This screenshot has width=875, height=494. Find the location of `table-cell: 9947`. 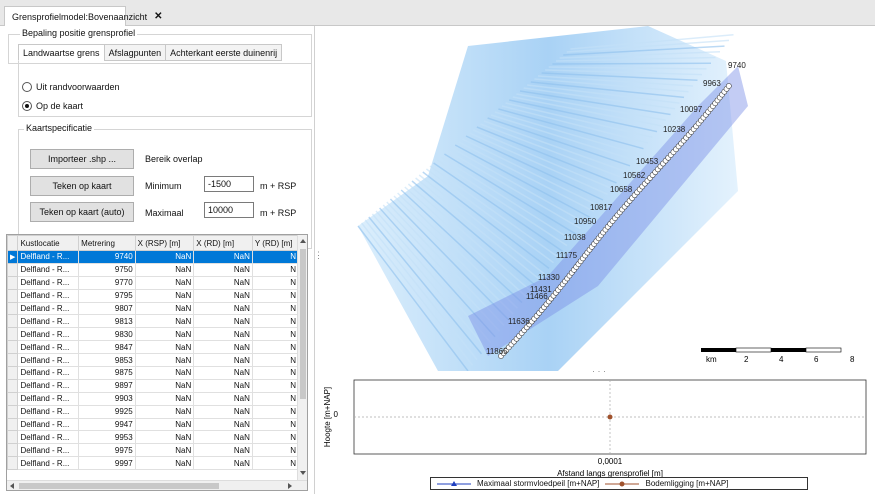

table-cell: 9947 is located at coordinates (107, 424).